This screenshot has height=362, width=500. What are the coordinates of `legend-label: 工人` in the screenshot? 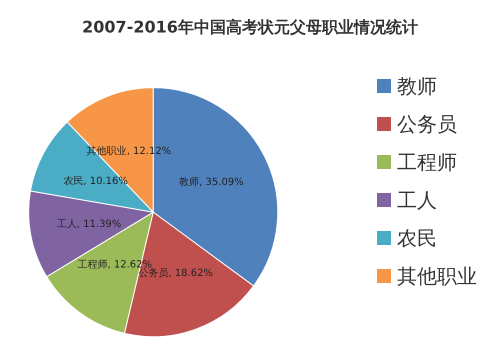 It's located at (417, 200).